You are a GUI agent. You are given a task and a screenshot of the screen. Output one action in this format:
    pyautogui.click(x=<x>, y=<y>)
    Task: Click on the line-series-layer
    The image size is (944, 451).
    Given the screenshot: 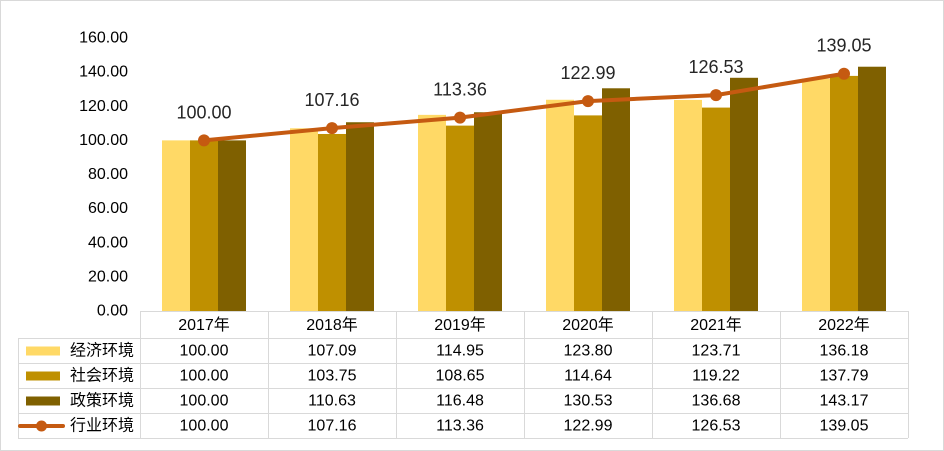 What is the action you would take?
    pyautogui.click(x=524, y=107)
    